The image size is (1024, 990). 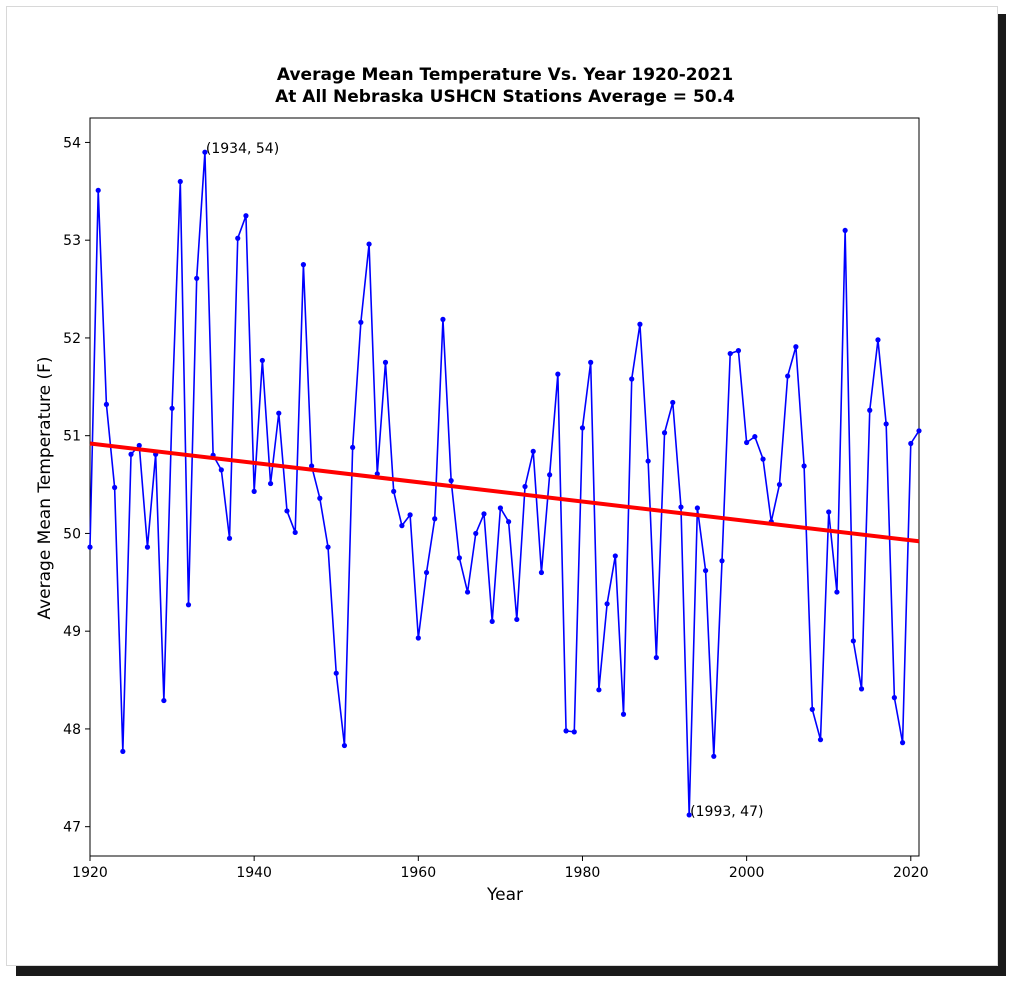 I want to click on y-tick-label: 50, so click(x=72, y=534).